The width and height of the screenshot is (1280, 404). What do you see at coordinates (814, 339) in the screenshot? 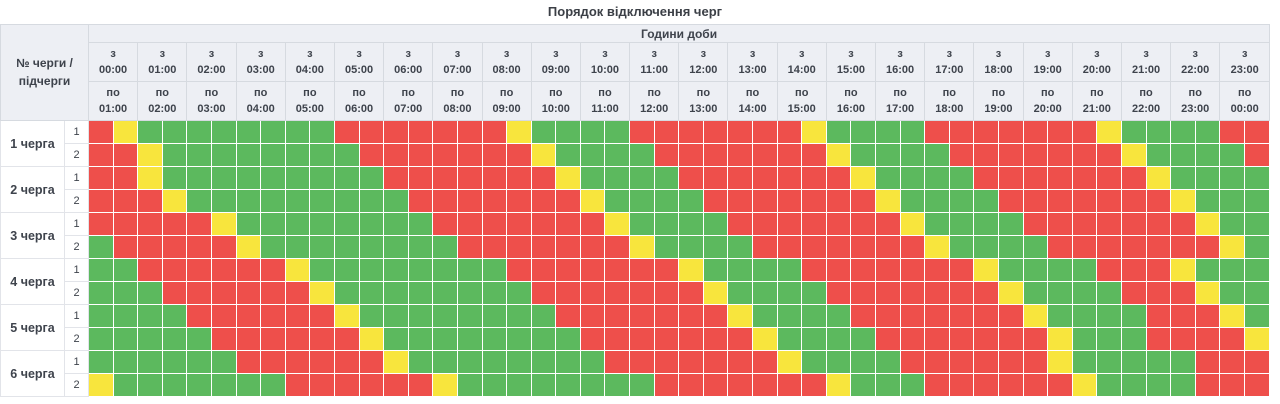
I see `schedule-cell-q5s2-h29` at bounding box center [814, 339].